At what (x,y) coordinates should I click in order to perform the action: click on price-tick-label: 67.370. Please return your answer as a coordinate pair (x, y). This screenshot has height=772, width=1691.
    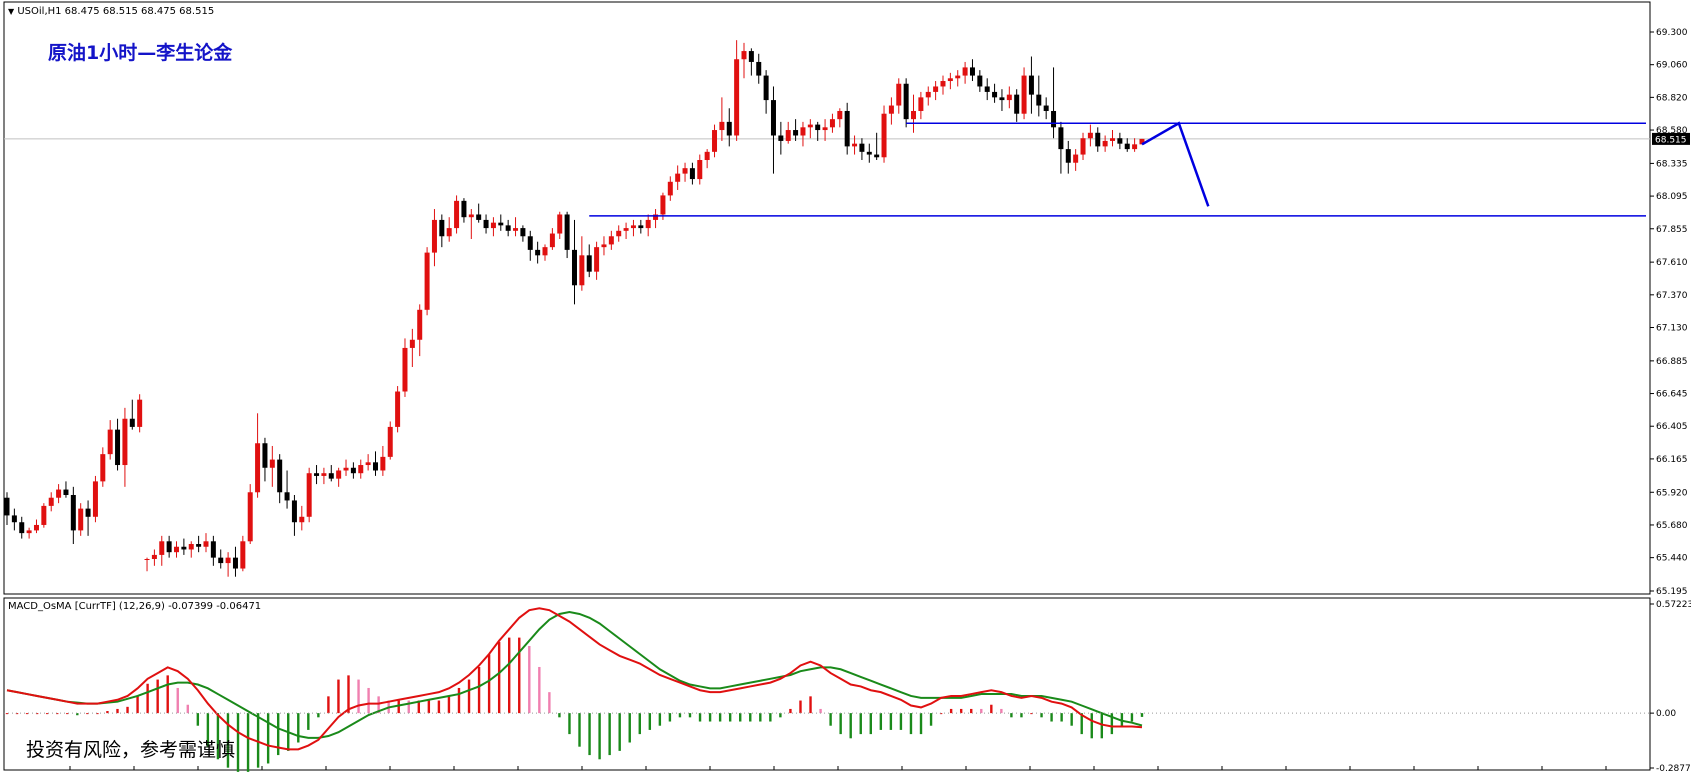
    Looking at the image, I should click on (1672, 296).